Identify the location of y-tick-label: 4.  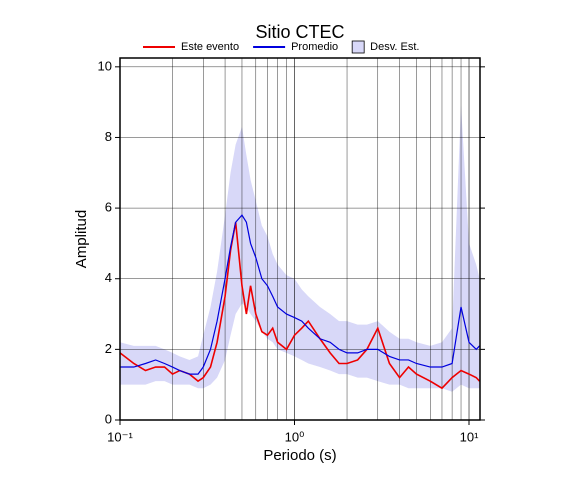
(108, 277).